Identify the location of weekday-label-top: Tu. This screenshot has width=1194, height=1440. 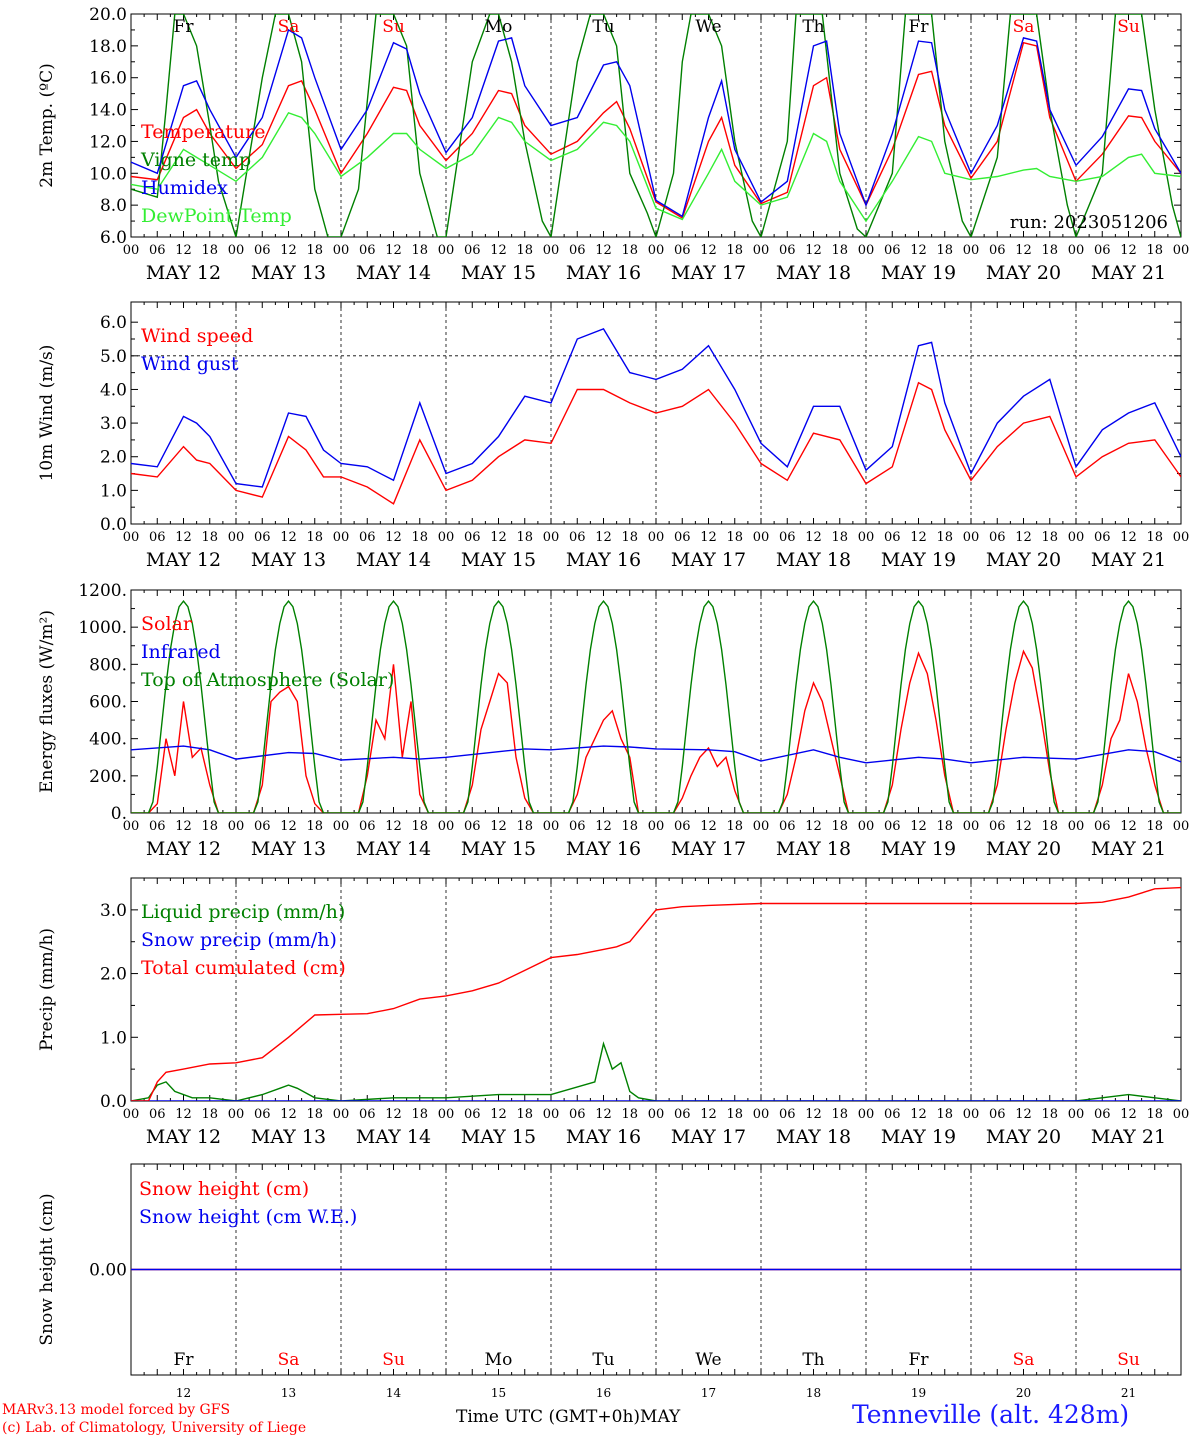
(603, 27).